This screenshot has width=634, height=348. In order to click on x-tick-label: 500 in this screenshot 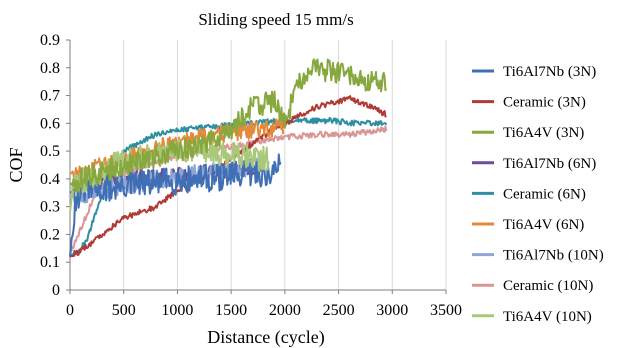, I will do `click(124, 310)`.